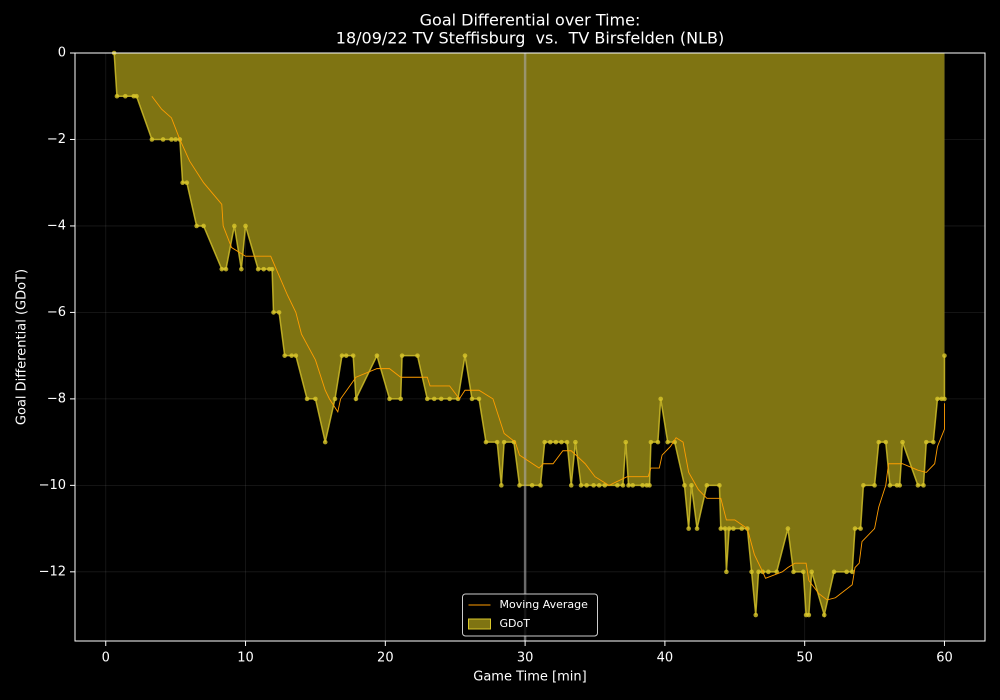  Describe the element at coordinates (804, 658) in the screenshot. I see `x-tick-label: 50` at that location.